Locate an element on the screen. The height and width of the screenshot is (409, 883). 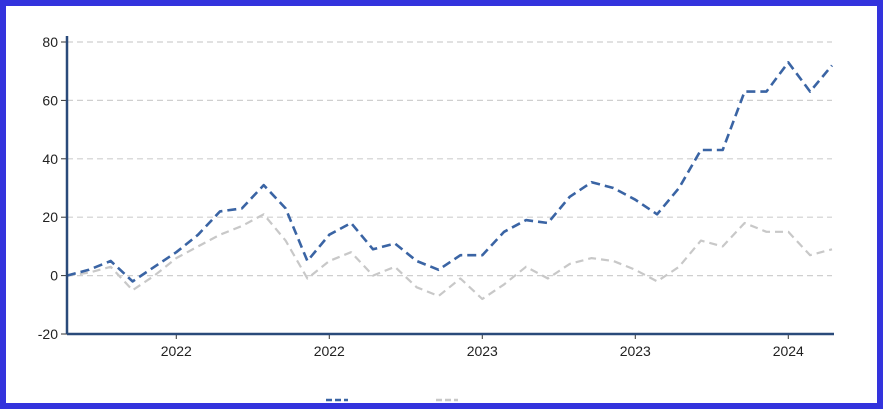
x-axis-ticks: 2022 2022 2023 2023 2024 is located at coordinates (482, 346).